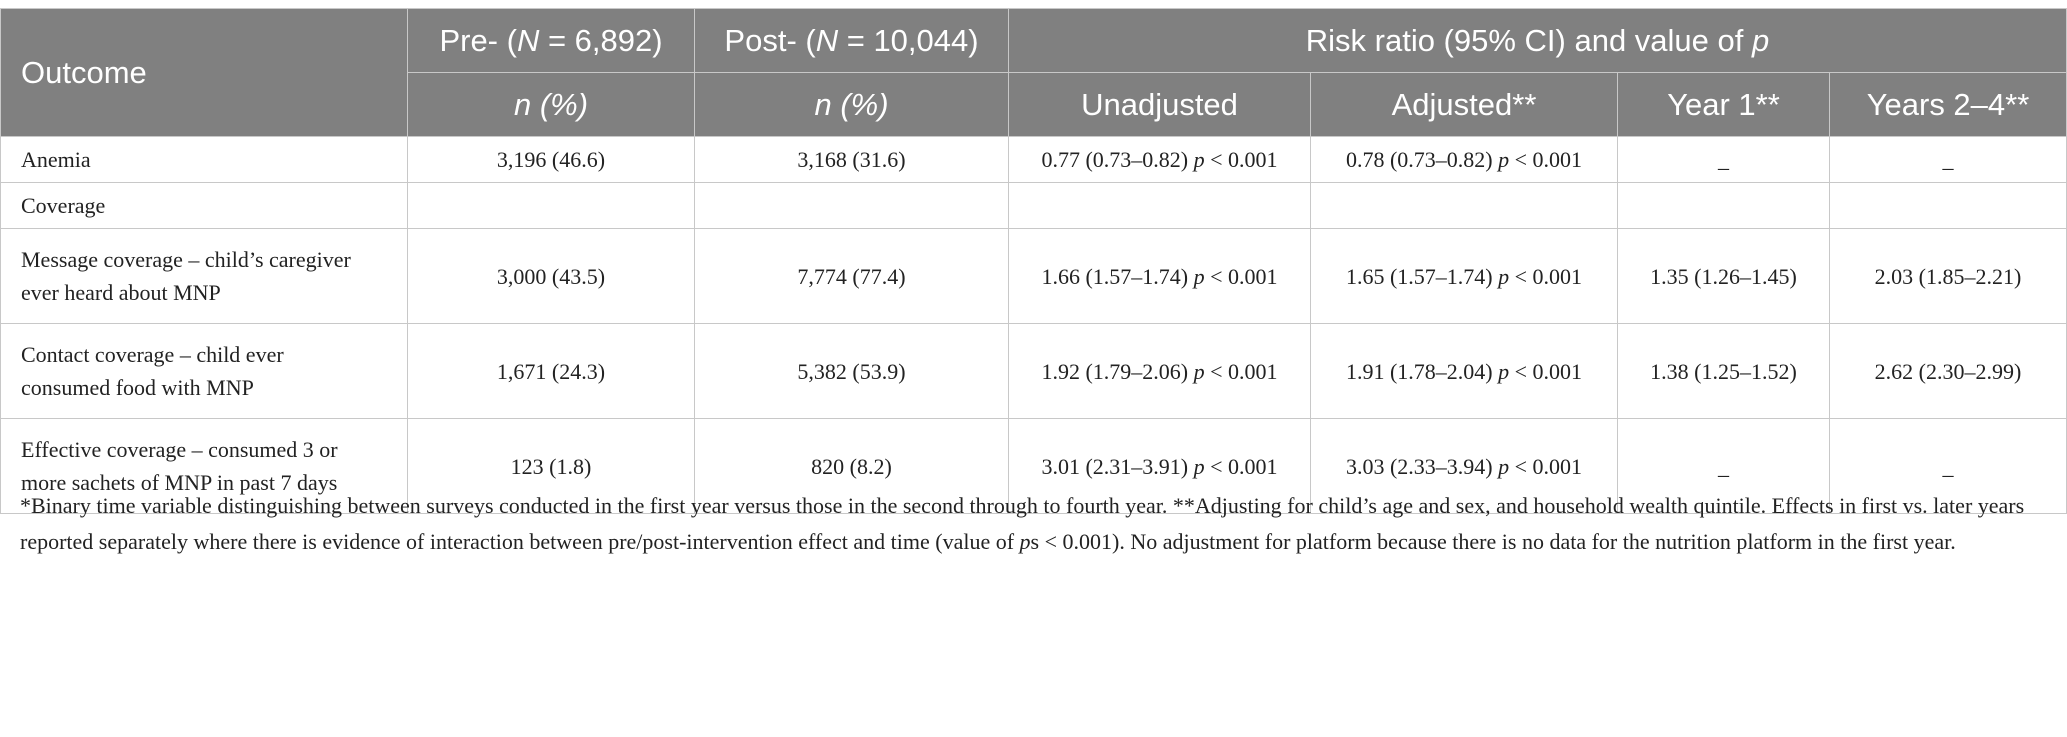  Describe the element at coordinates (1422, 371) in the screenshot. I see `row-adjusted-rr: 1.91 (1.78–2.04)` at that location.